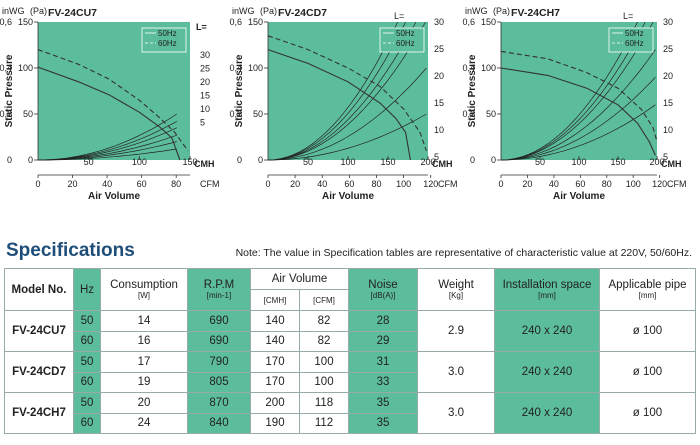  Describe the element at coordinates (501, 11) in the screenshot. I see `y-unit-pa: (Pa)` at that location.